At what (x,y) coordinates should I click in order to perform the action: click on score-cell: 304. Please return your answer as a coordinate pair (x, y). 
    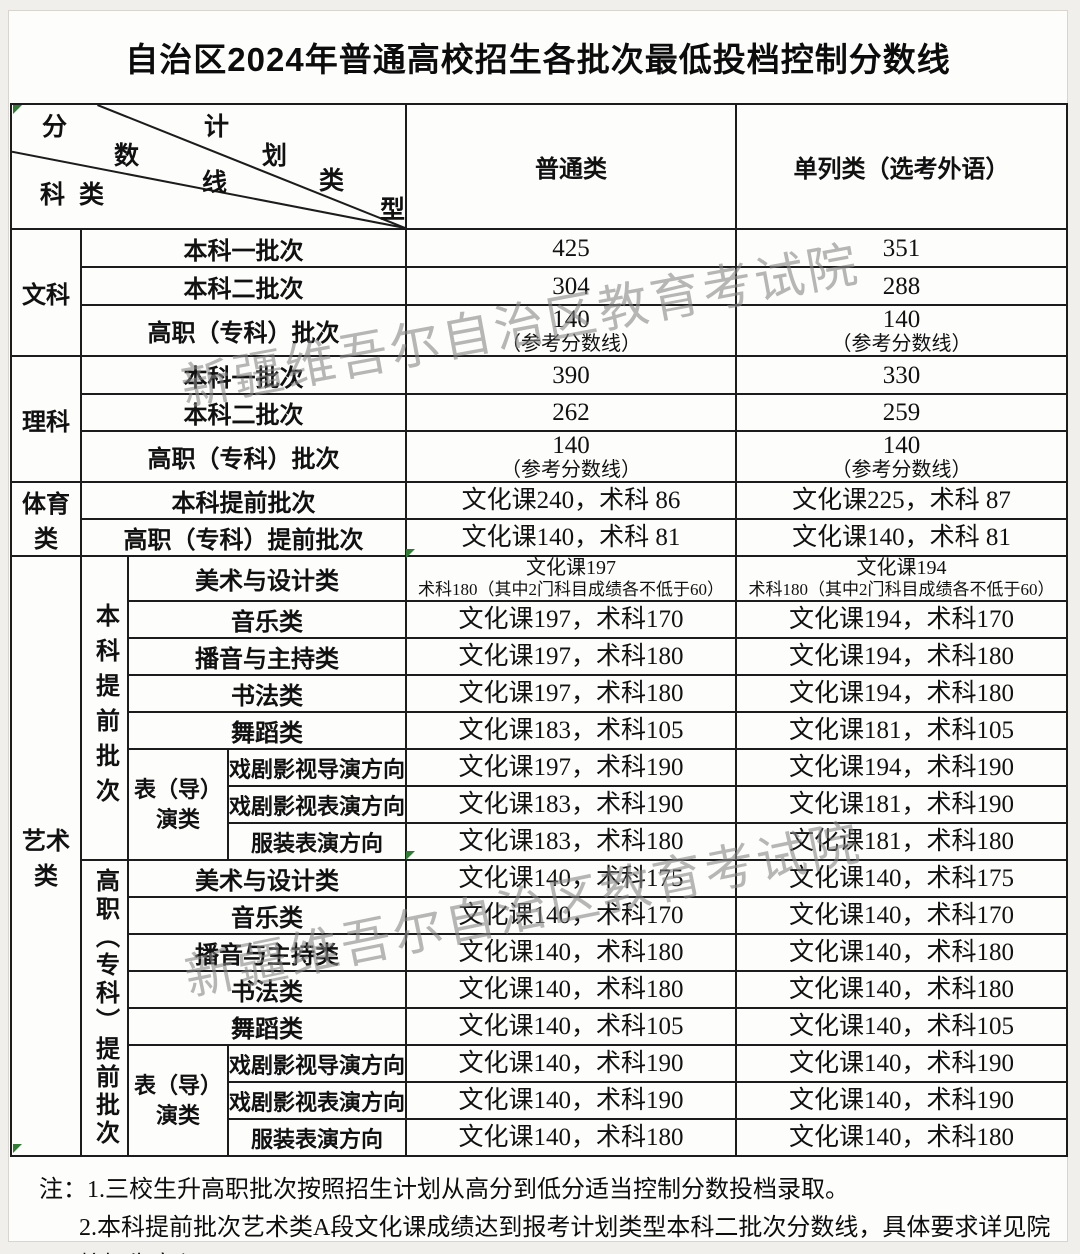
    Looking at the image, I should click on (571, 286).